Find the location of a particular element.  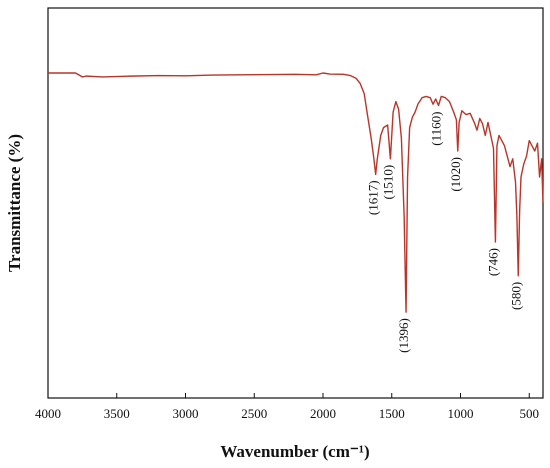

x-tick-label: 1000 is located at coordinates (461, 413).